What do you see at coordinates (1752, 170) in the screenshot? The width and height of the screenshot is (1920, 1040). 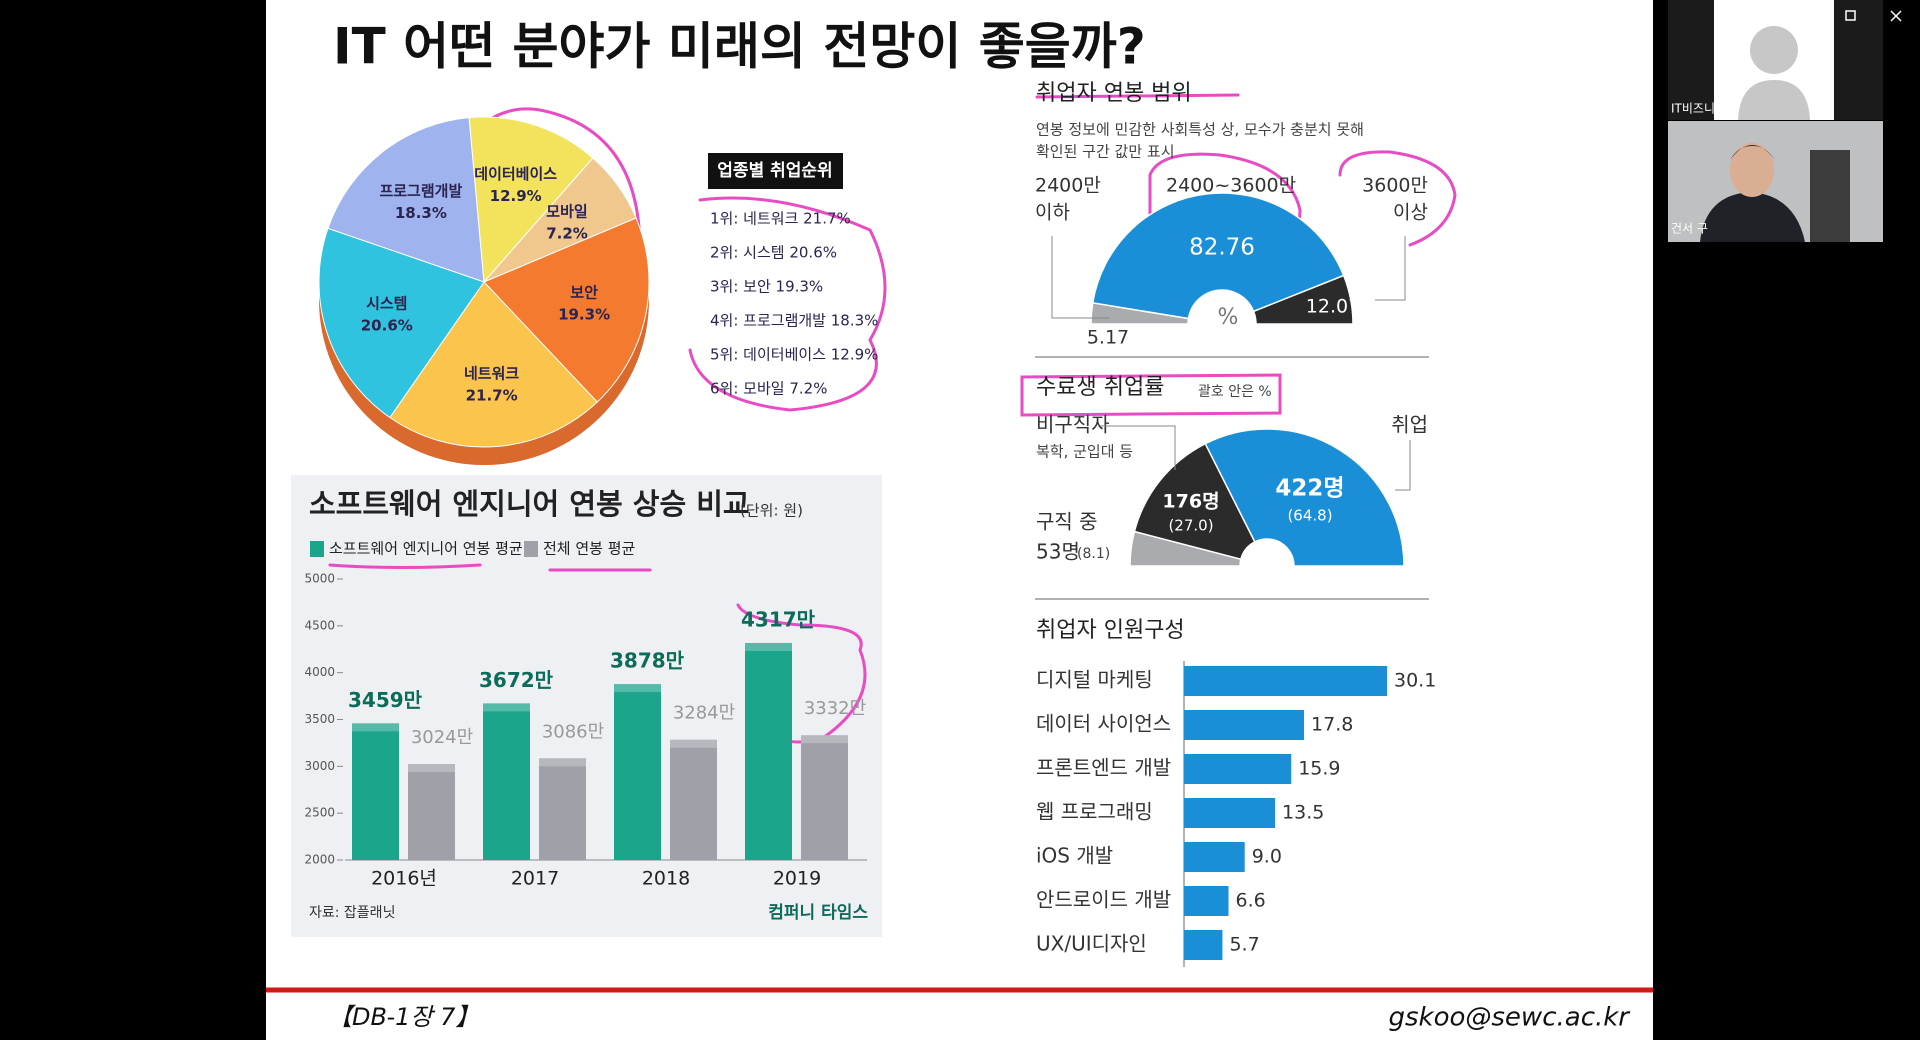 I see `person-face` at bounding box center [1752, 170].